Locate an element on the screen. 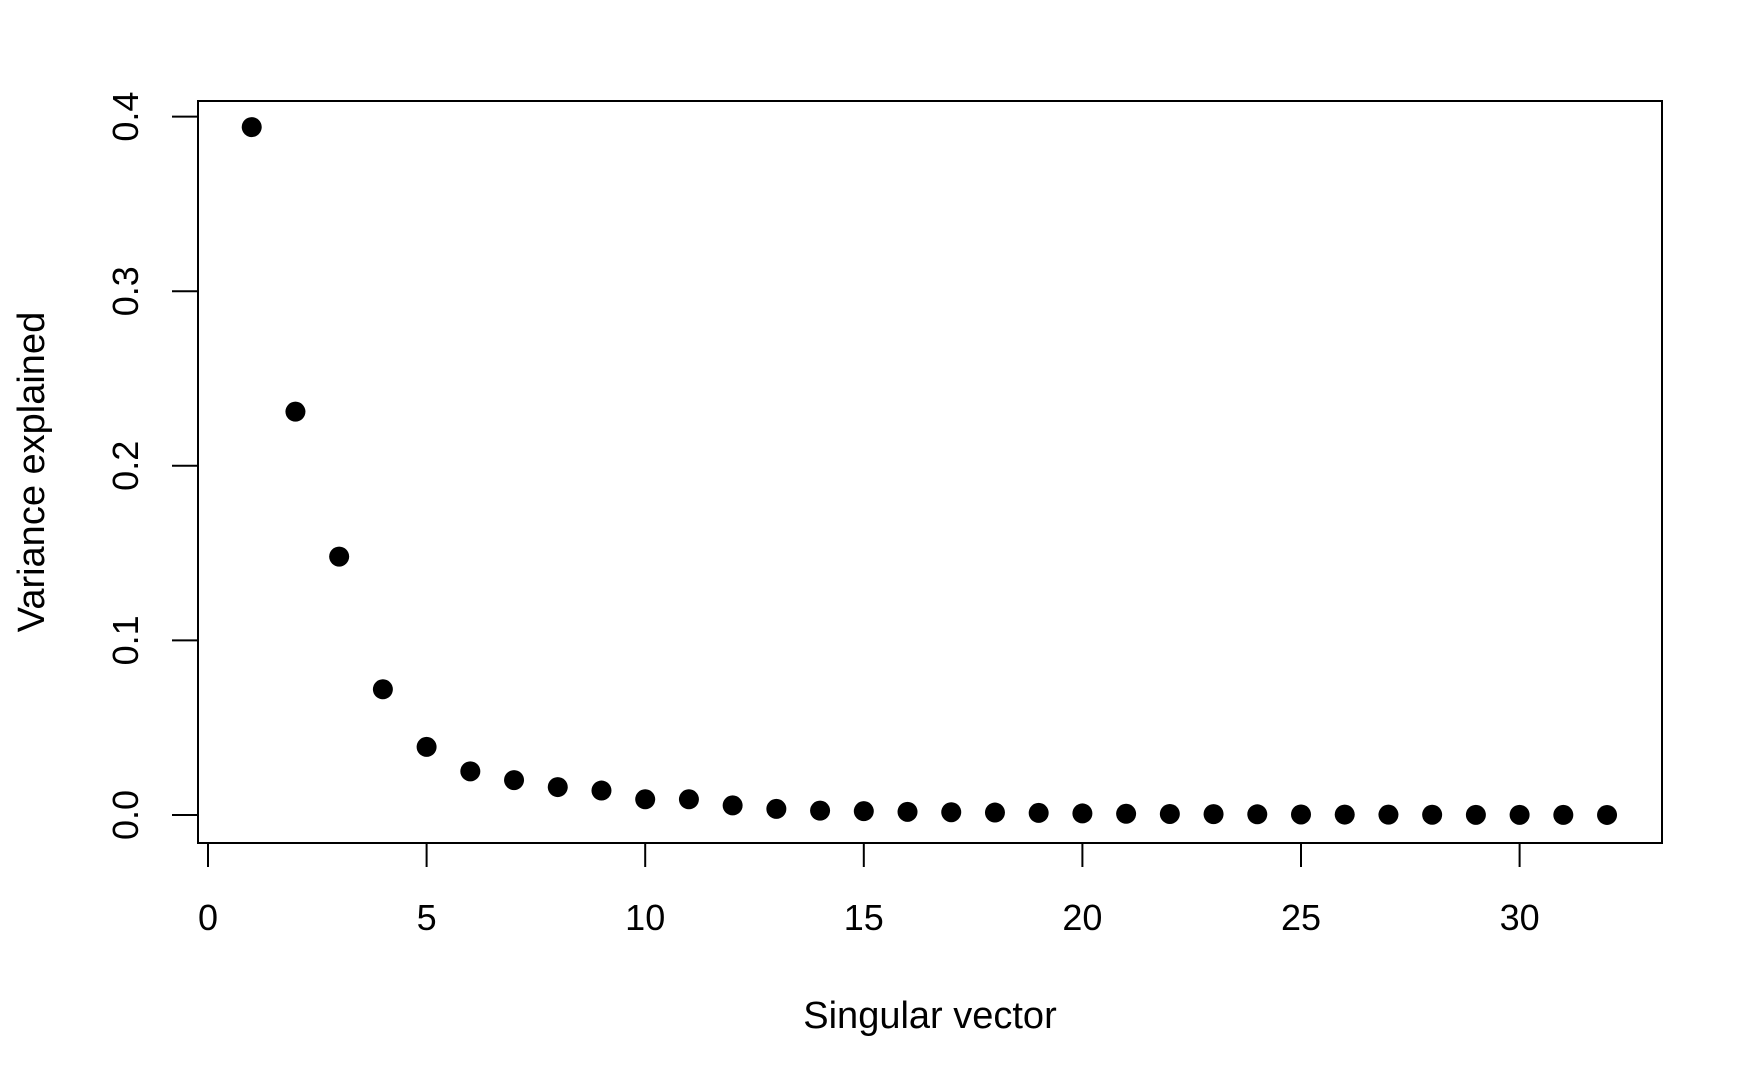  y-tick-label-3: 0.3 is located at coordinates (125, 291).